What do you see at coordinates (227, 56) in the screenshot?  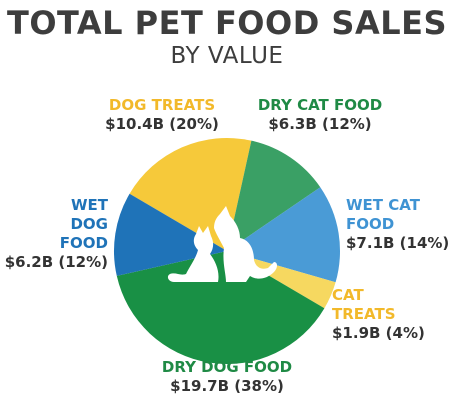 I see `chart-subtitle: BY VALUE` at bounding box center [227, 56].